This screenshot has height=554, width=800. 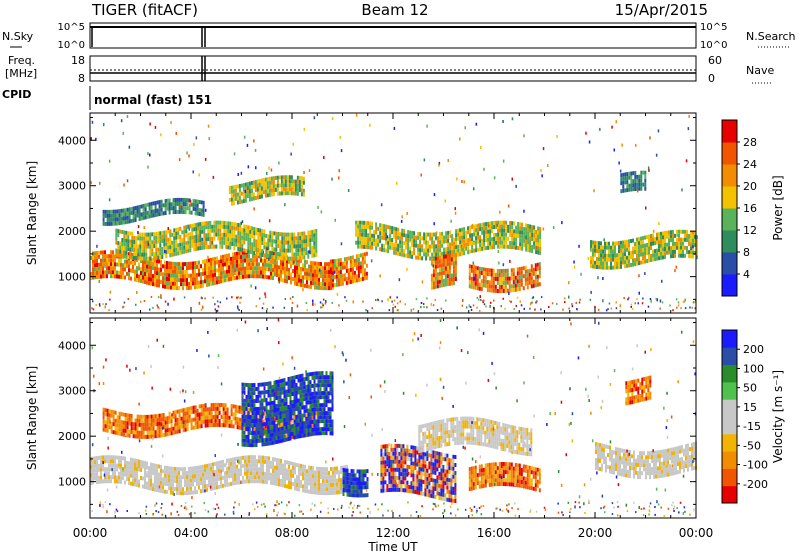 What do you see at coordinates (750, 164) in the screenshot?
I see `colorbar-tick-label: 24` at bounding box center [750, 164].